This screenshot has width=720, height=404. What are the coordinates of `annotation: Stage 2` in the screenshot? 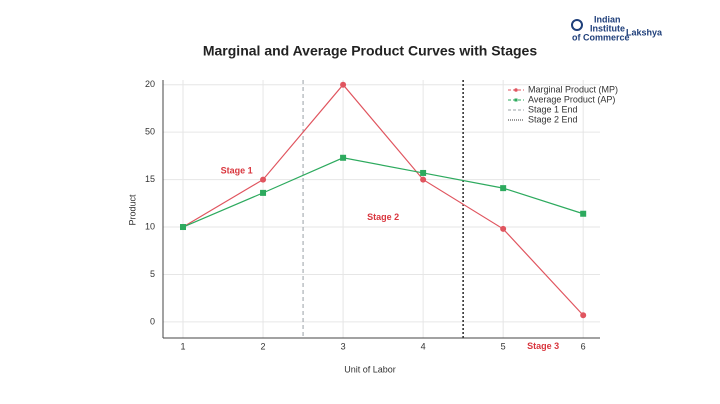 It's located at (383, 217).